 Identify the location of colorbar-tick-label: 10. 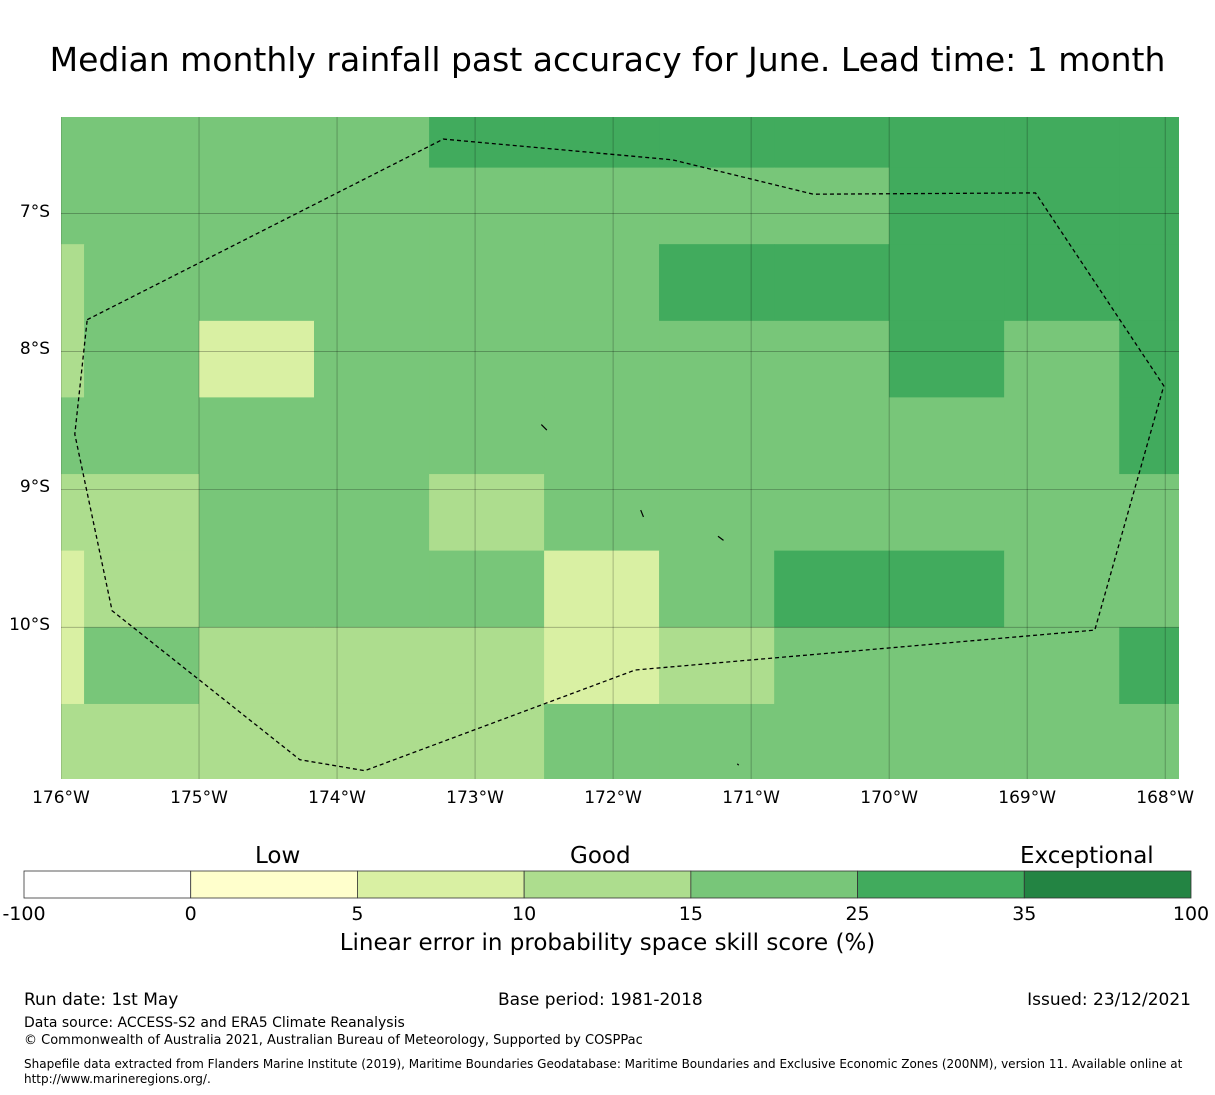
(524, 914).